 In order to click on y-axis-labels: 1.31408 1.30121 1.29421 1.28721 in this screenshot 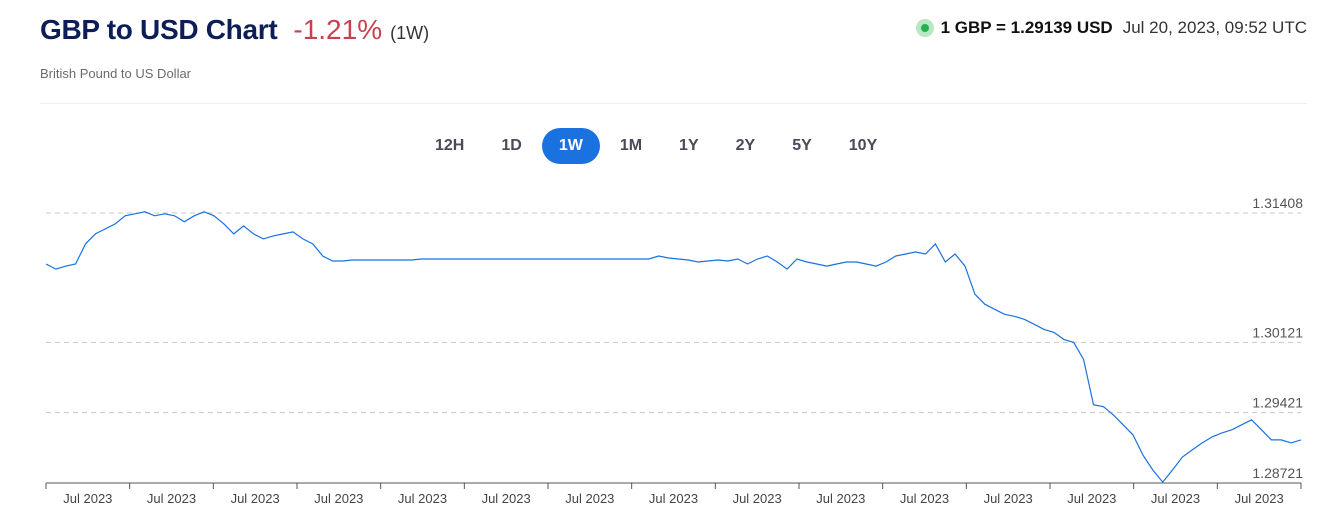, I will do `click(1277, 338)`.